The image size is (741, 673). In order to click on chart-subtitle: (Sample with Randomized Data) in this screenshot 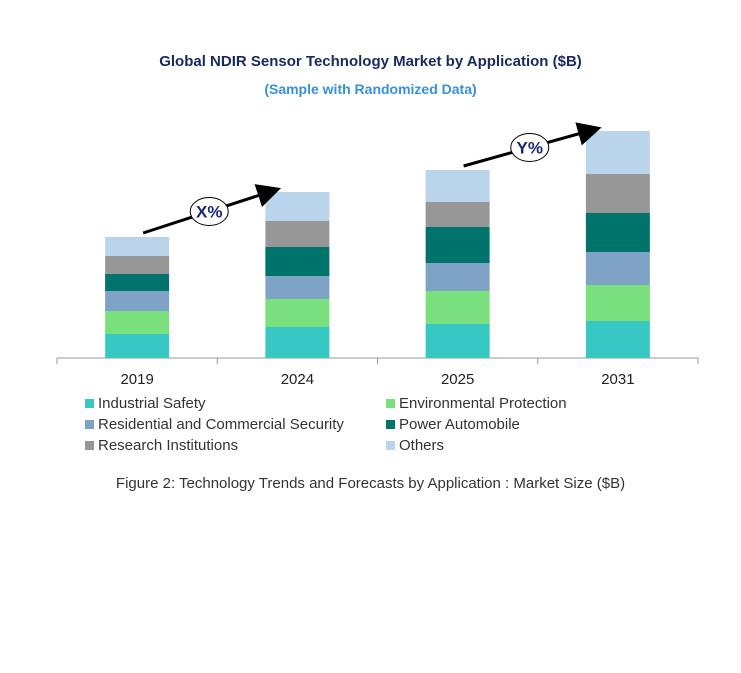, I will do `click(370, 89)`.